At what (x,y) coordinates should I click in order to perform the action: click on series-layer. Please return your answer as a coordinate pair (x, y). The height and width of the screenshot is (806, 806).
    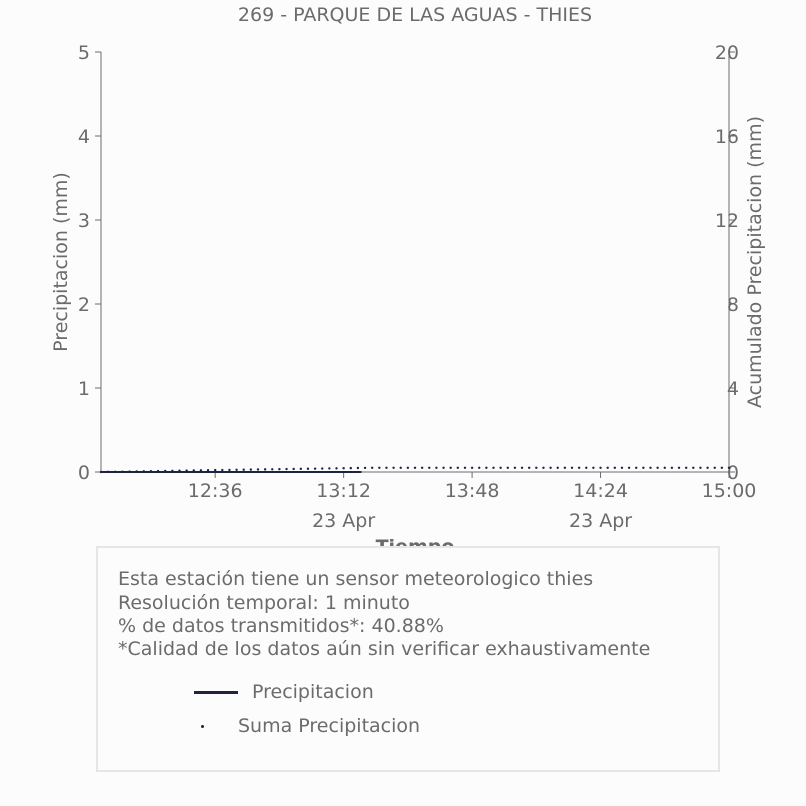
    Looking at the image, I should click on (415, 470).